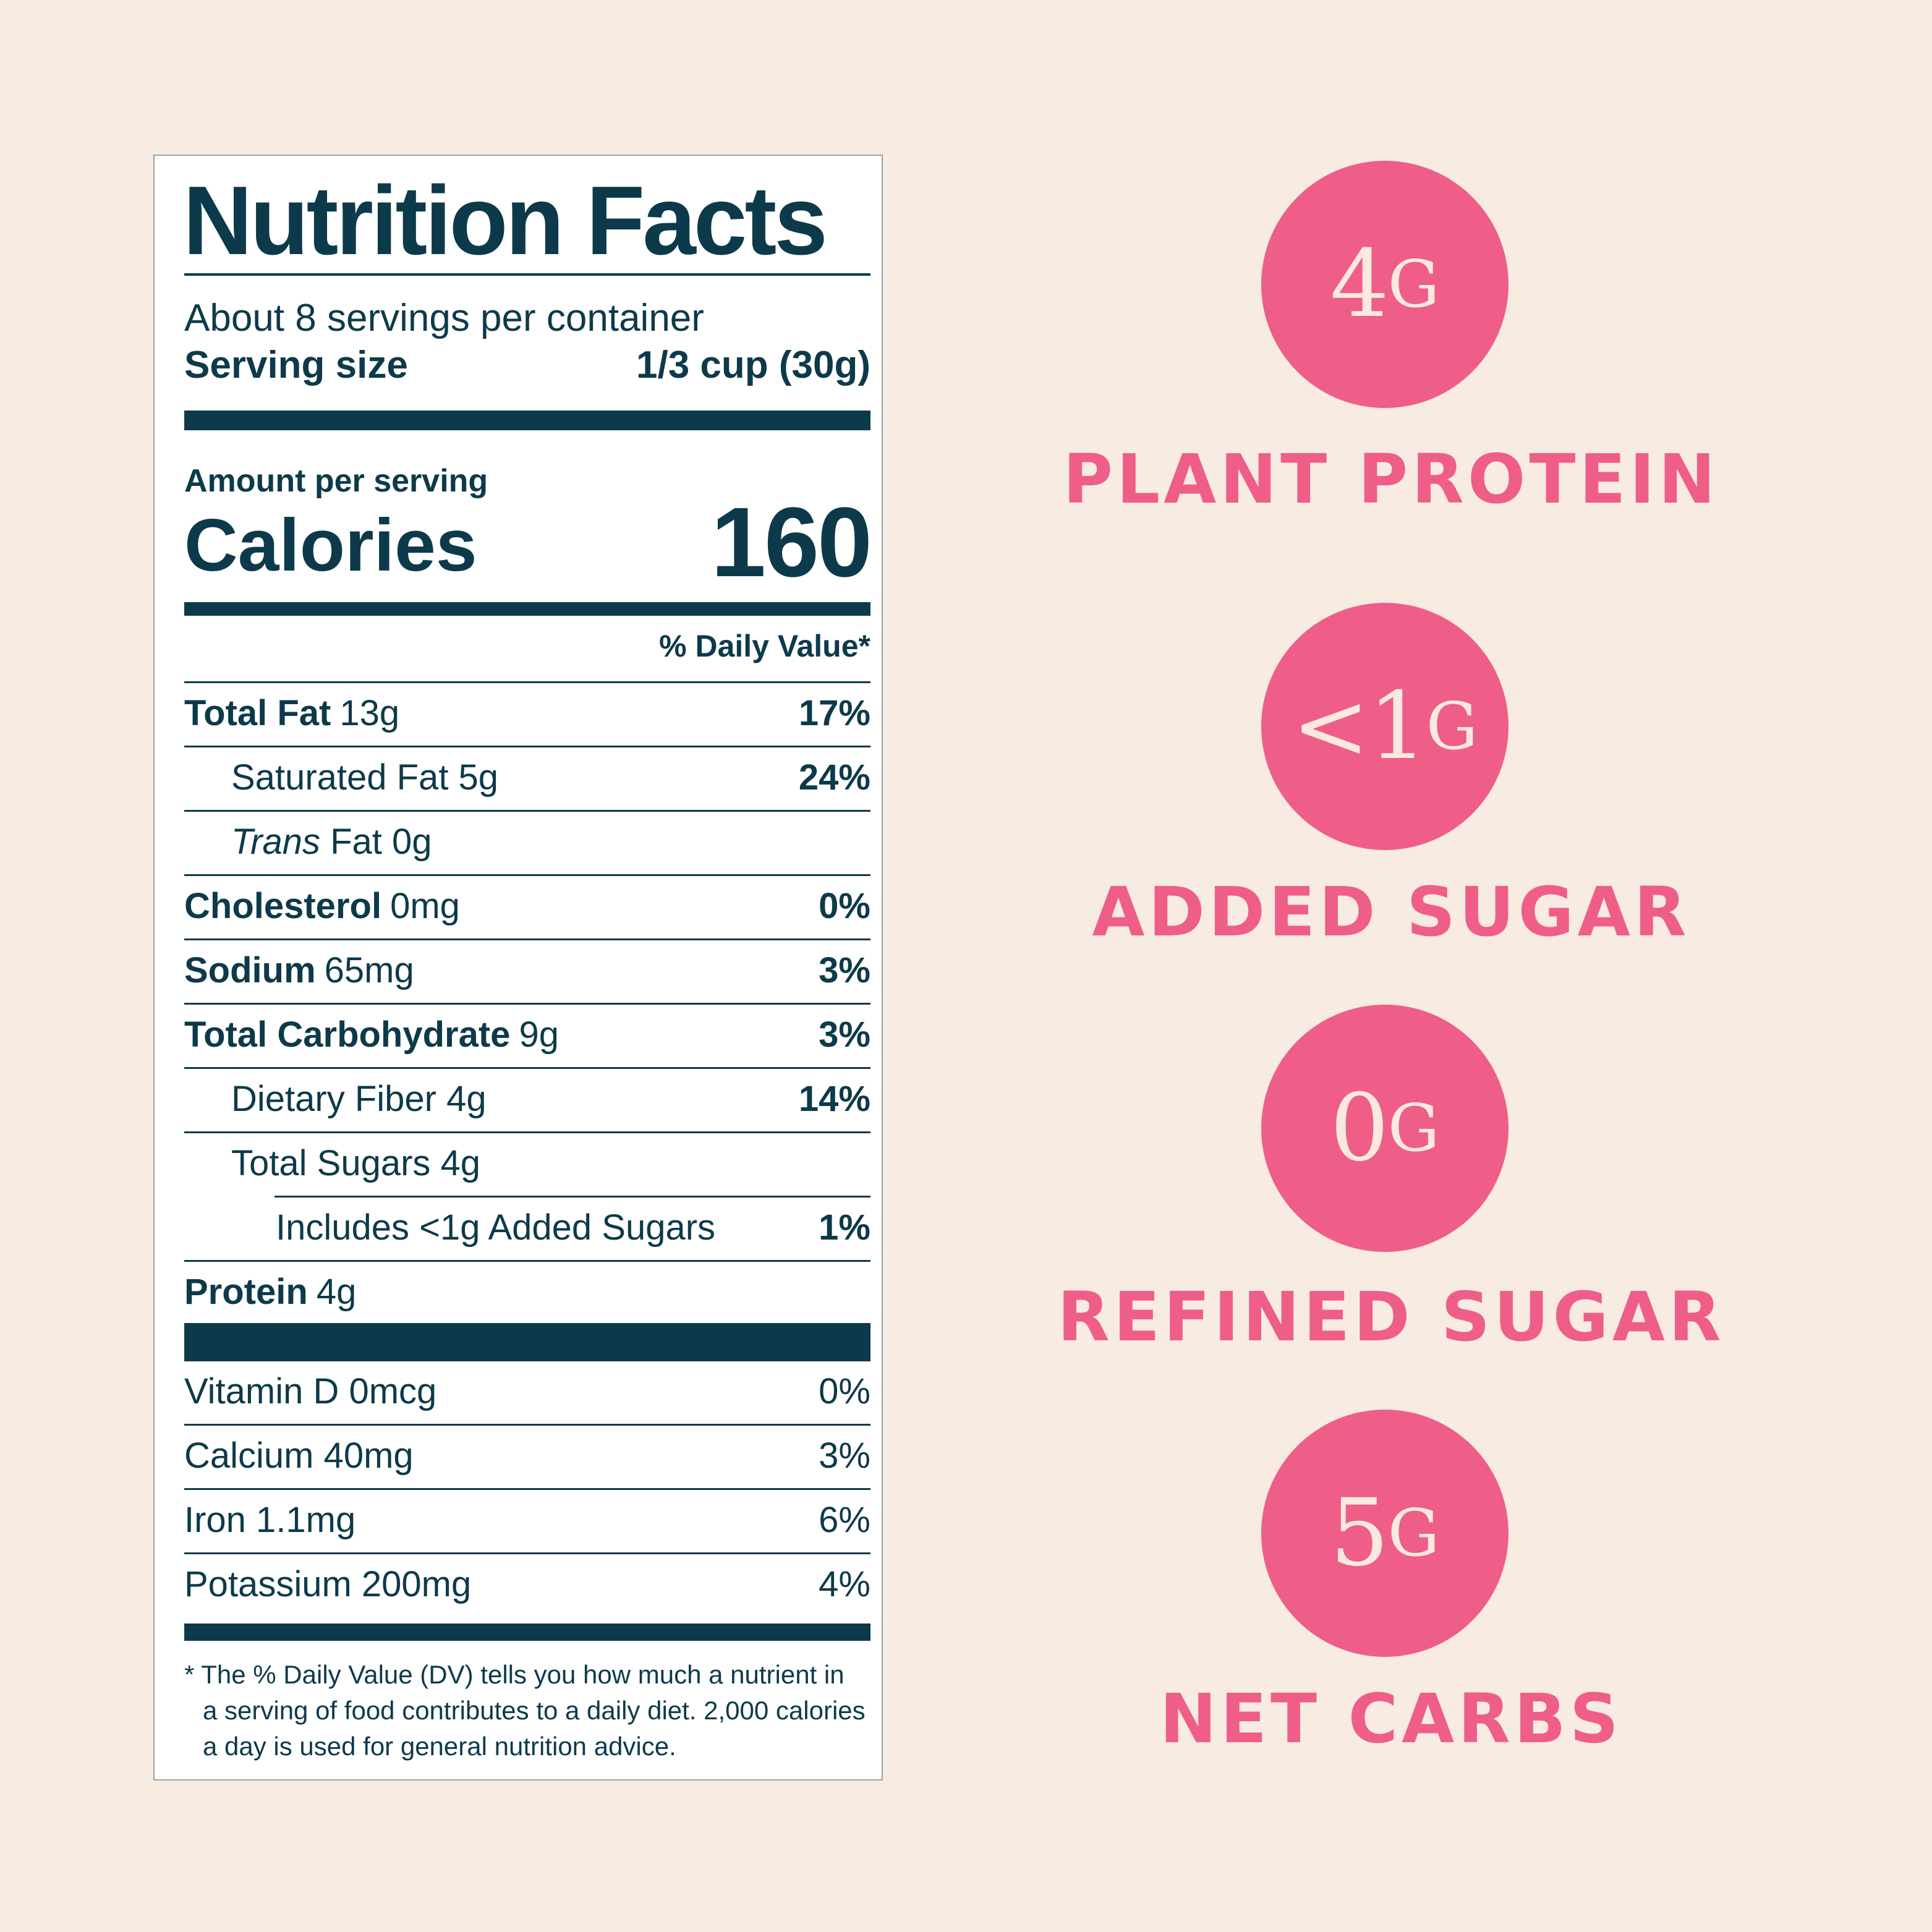 The image size is (1932, 1932). Describe the element at coordinates (257, 713) in the screenshot. I see `nutrient-name: Total Fat` at that location.